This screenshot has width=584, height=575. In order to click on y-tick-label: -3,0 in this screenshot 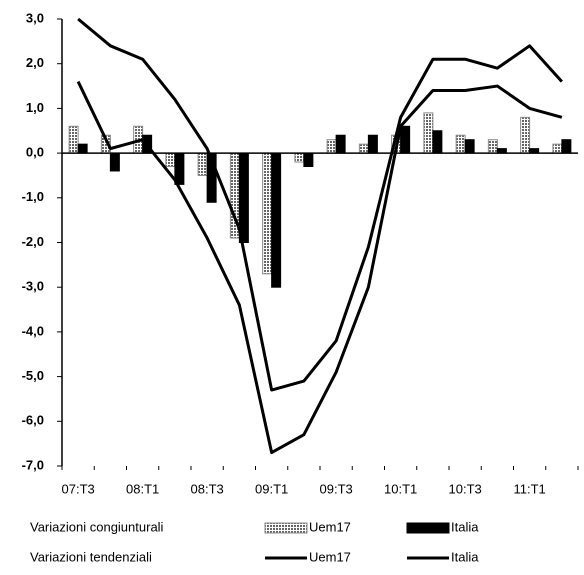, I will do `click(33, 286)`.